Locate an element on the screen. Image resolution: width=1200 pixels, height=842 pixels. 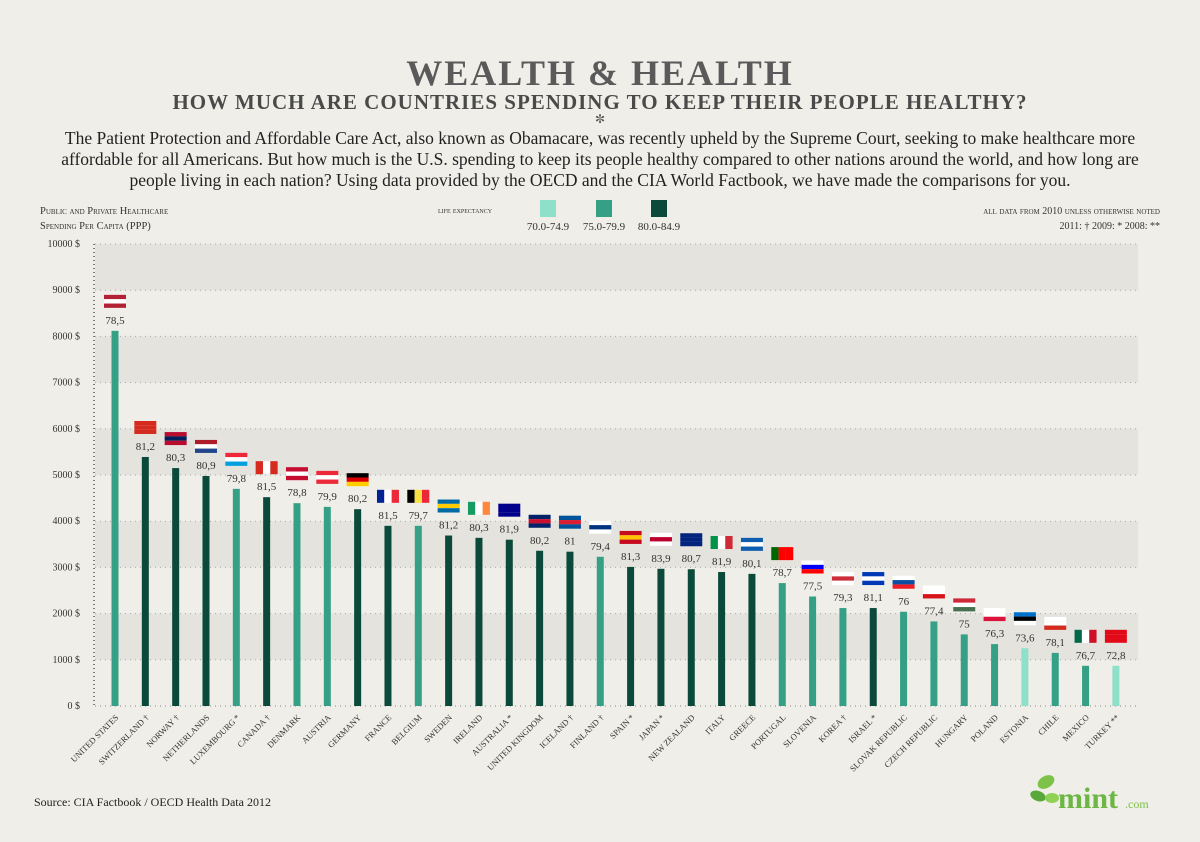
life-expectancy-label: 79,9 is located at coordinates (328, 497).